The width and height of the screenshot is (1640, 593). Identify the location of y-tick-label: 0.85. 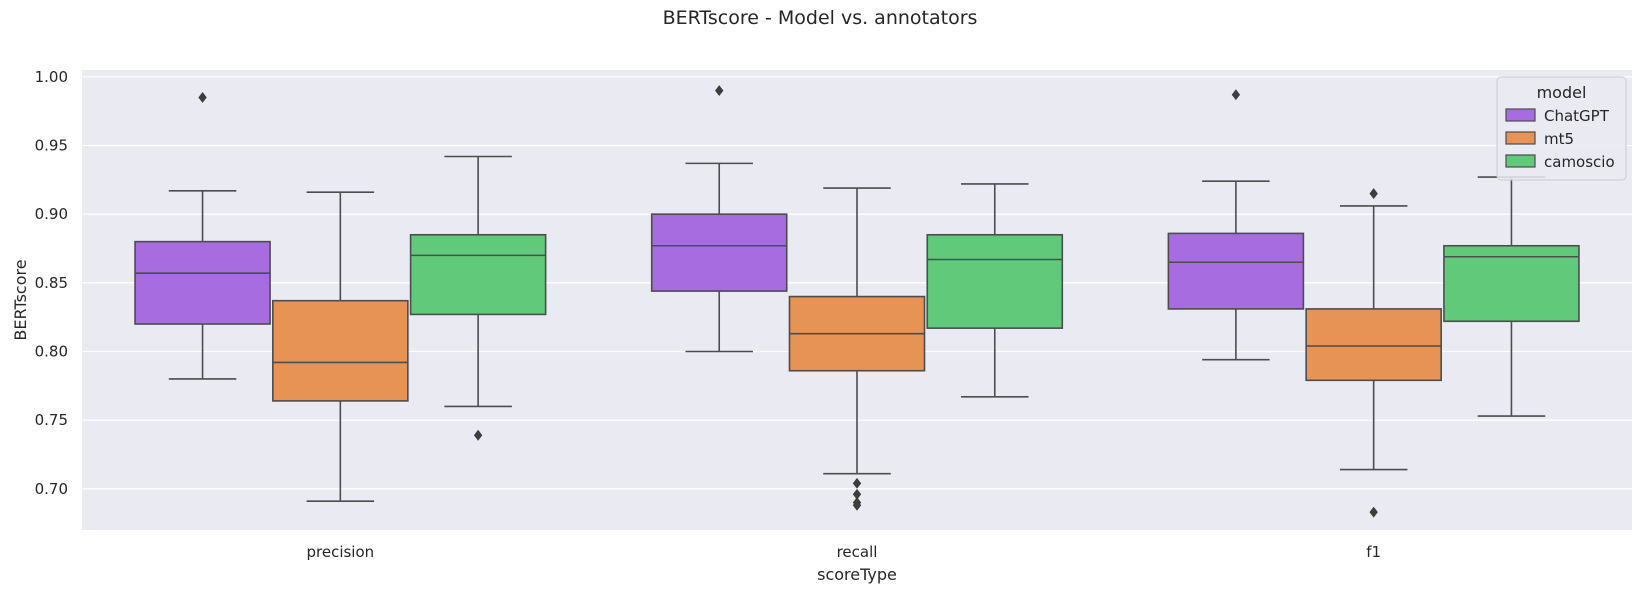
(51, 283).